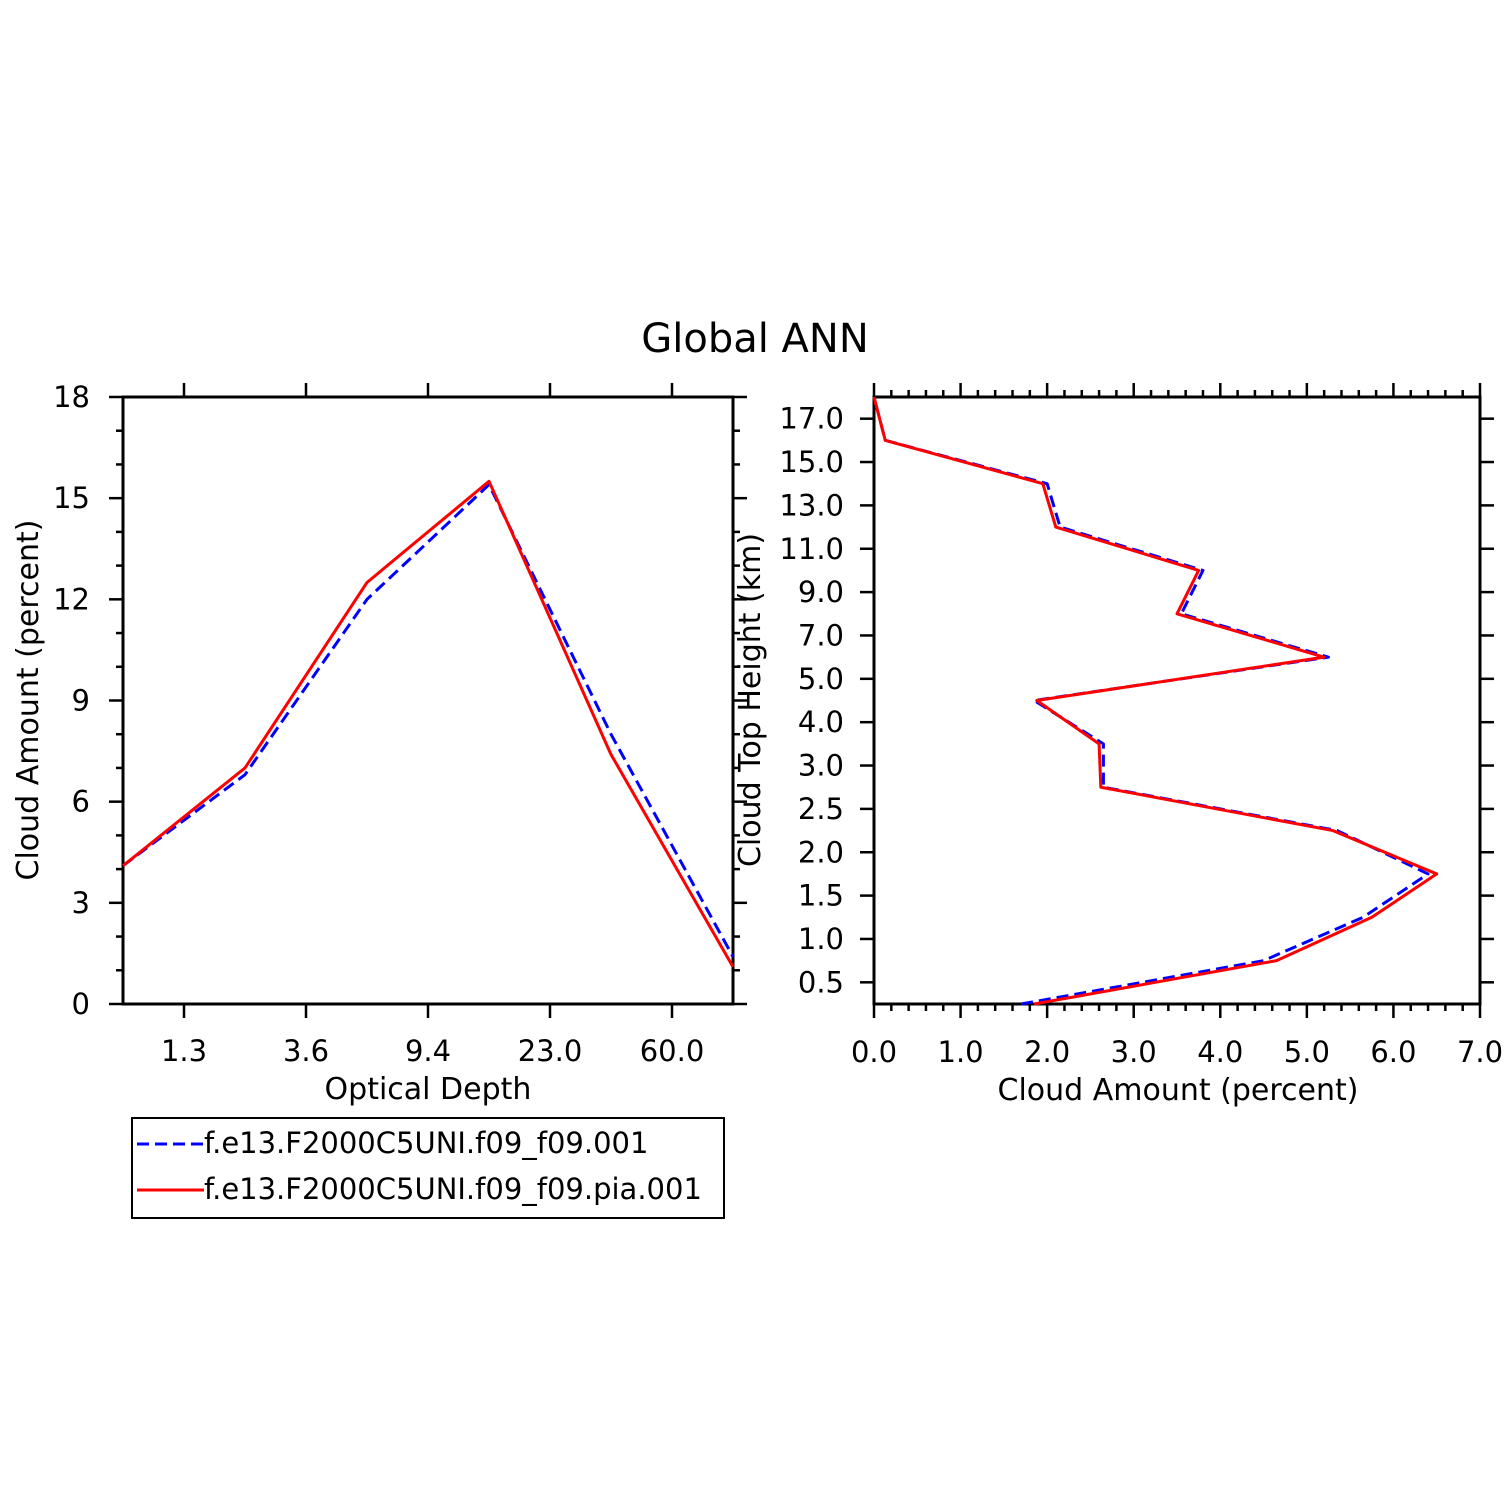 The height and width of the screenshot is (1510, 1510). Describe the element at coordinates (821, 939) in the screenshot. I see `right-y-tick-label: 1.0` at that location.